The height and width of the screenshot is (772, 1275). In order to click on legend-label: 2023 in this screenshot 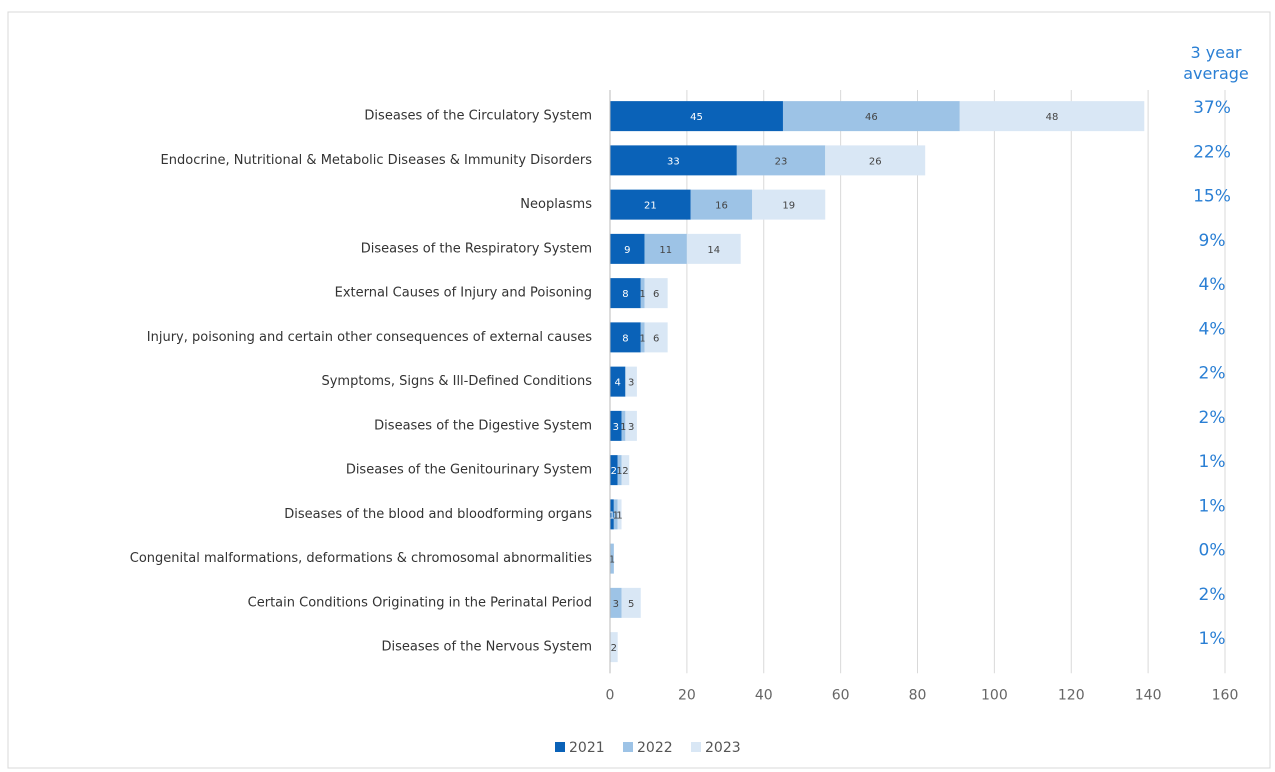, I will do `click(723, 748)`.